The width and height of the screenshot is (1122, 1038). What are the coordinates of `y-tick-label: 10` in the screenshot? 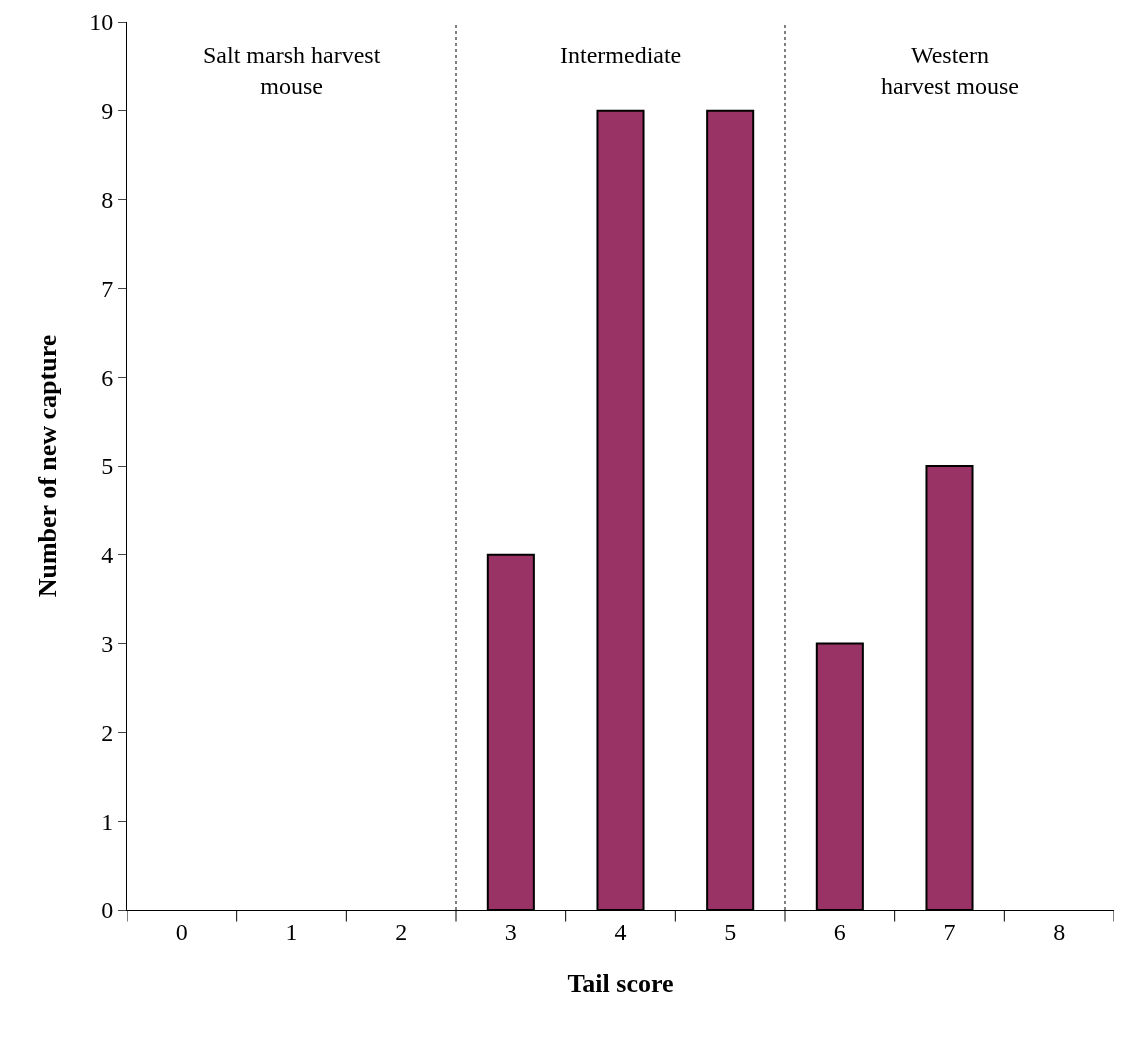 It's located at (101, 22).